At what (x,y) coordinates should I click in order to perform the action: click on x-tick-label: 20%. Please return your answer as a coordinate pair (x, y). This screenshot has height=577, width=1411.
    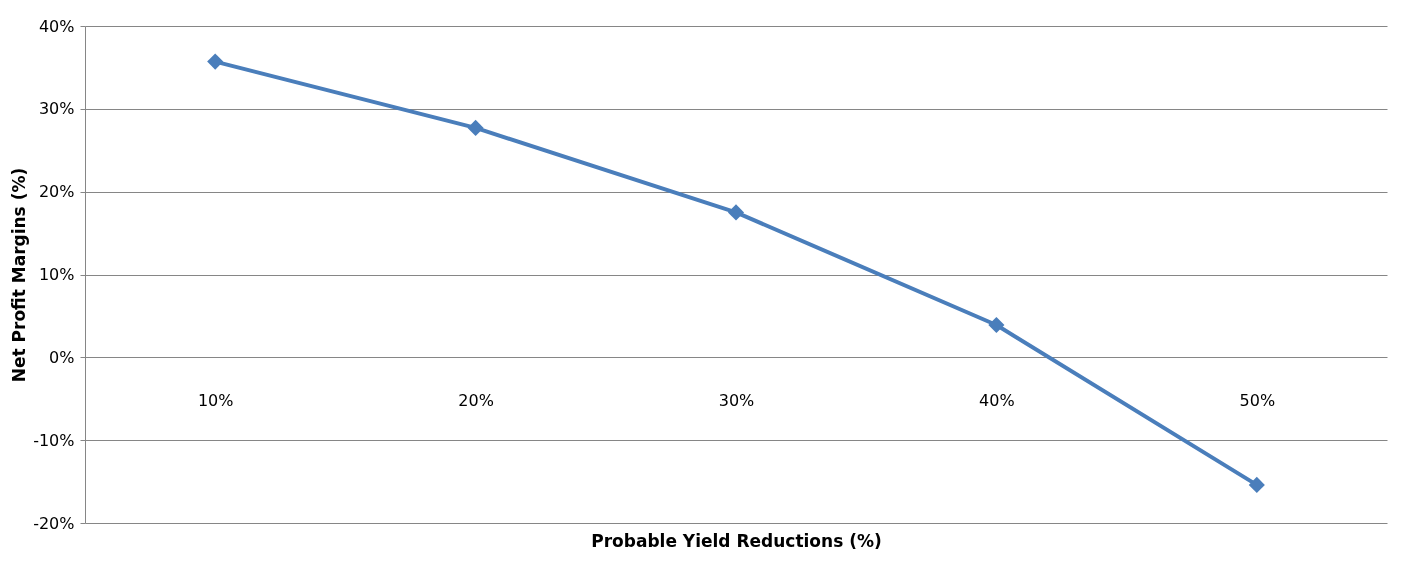
    Looking at the image, I should click on (476, 401).